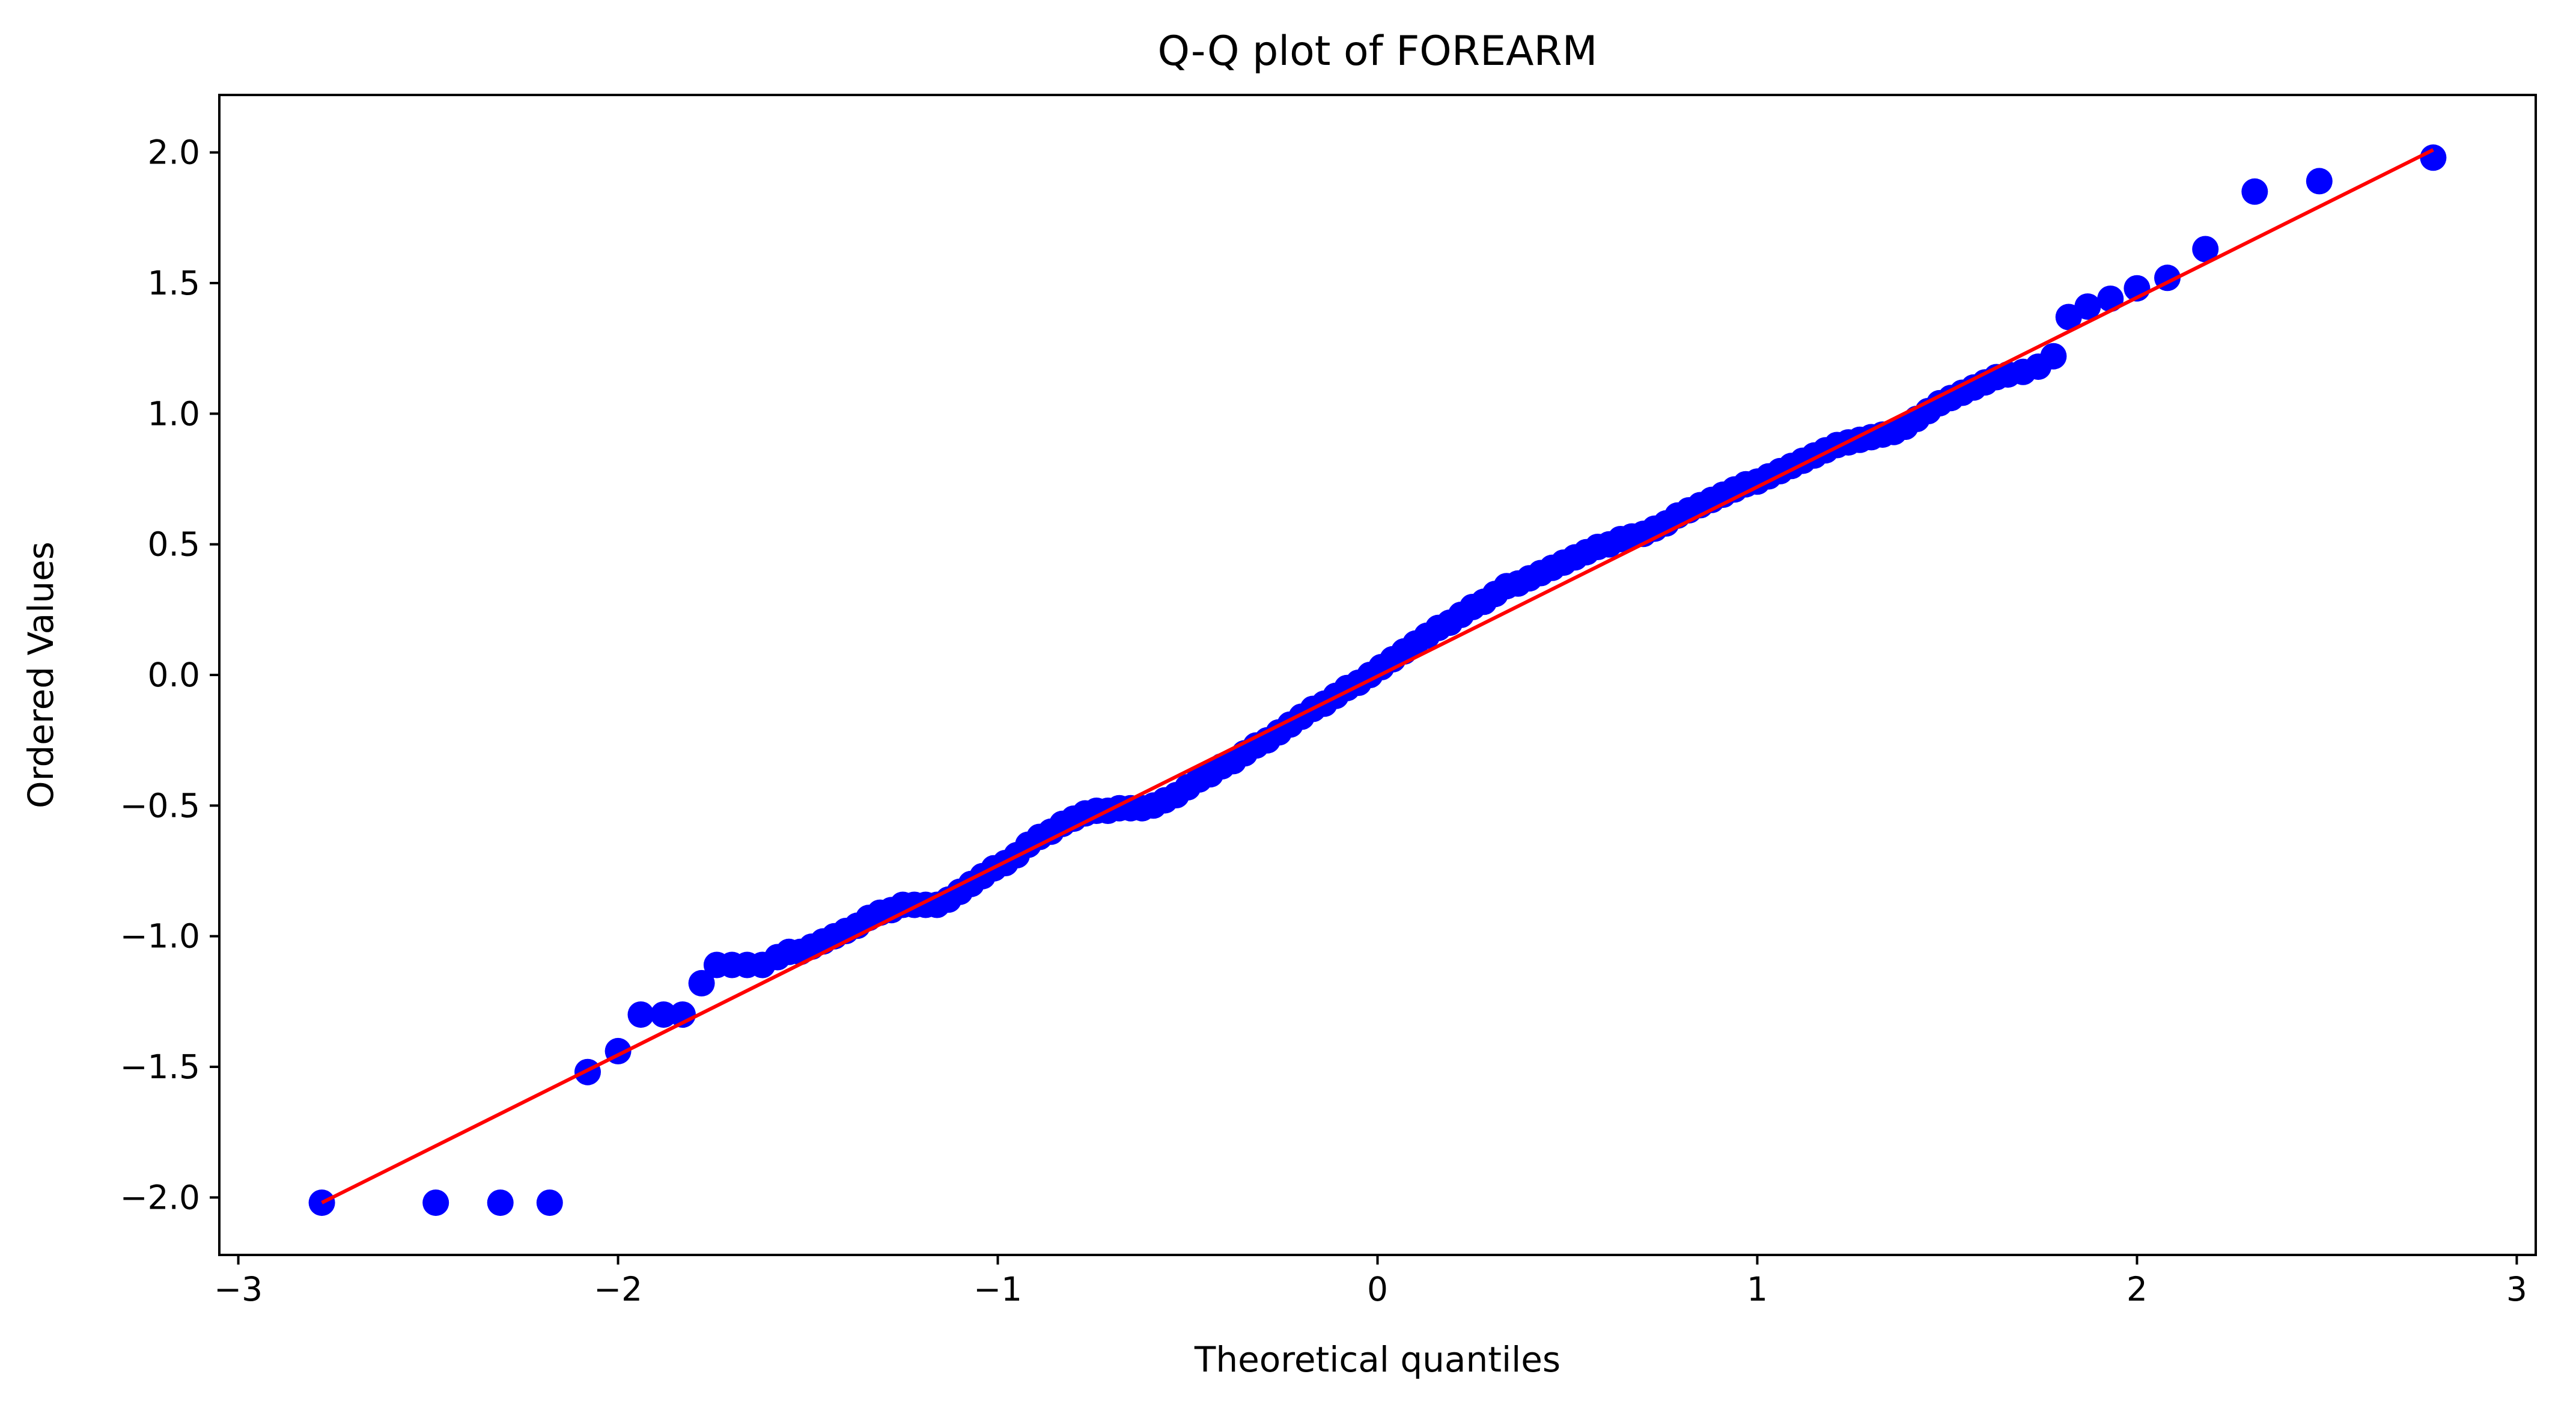 The height and width of the screenshot is (1407, 2576). Describe the element at coordinates (174, 283) in the screenshot. I see `y-tick-label: 1.5` at that location.